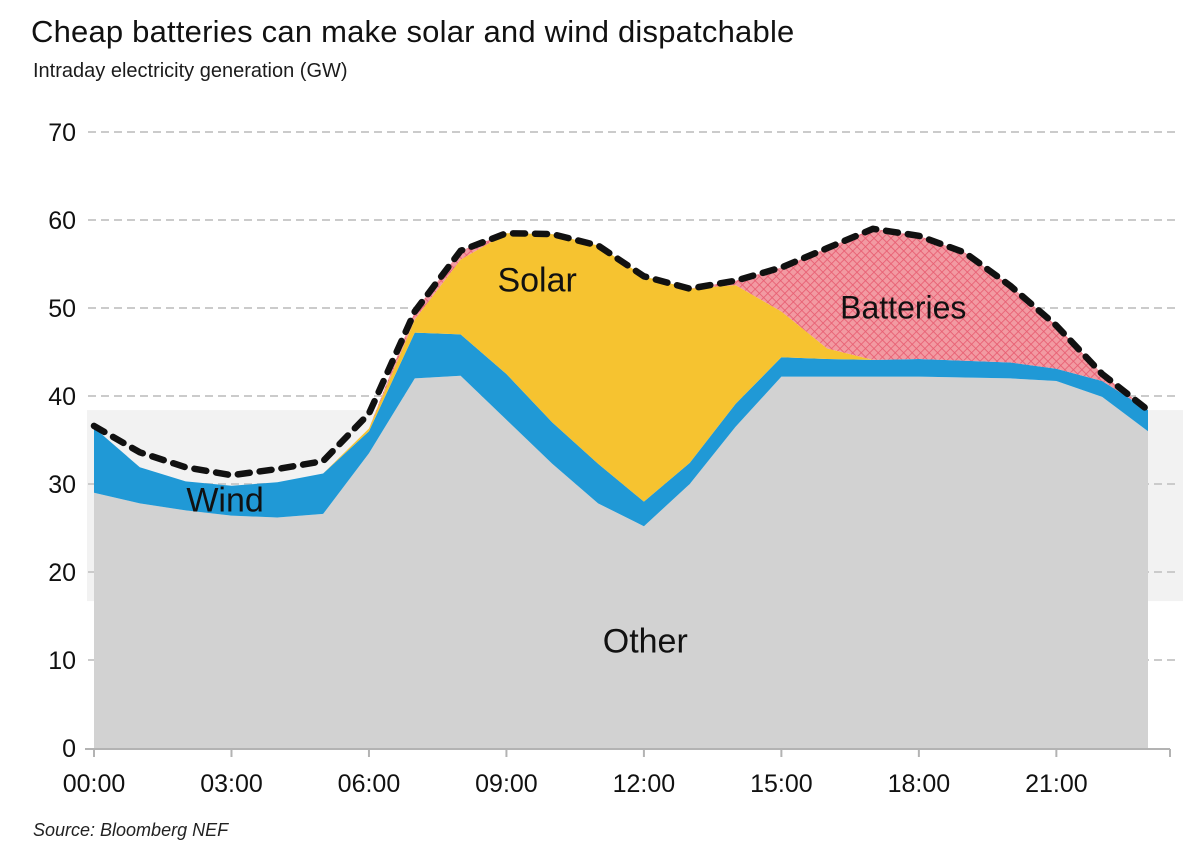 This screenshot has height=856, width=1200. Describe the element at coordinates (1056, 784) in the screenshot. I see `x-tick-label-21:00: 21:00` at that location.